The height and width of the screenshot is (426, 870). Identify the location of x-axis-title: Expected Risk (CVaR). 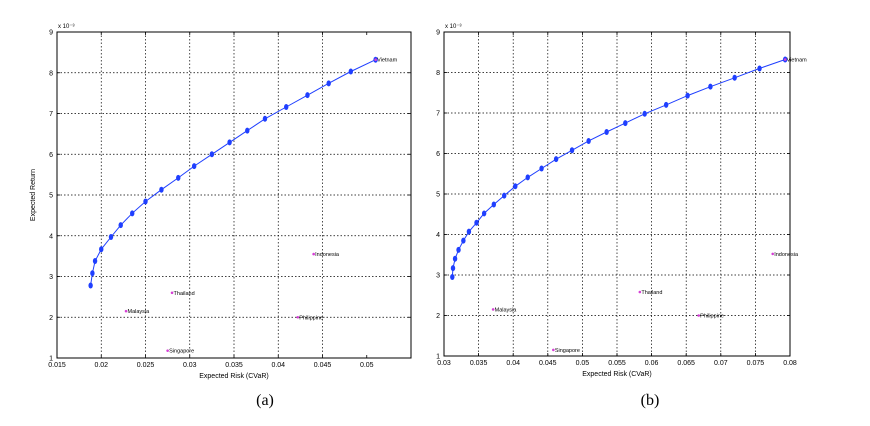
(234, 376).